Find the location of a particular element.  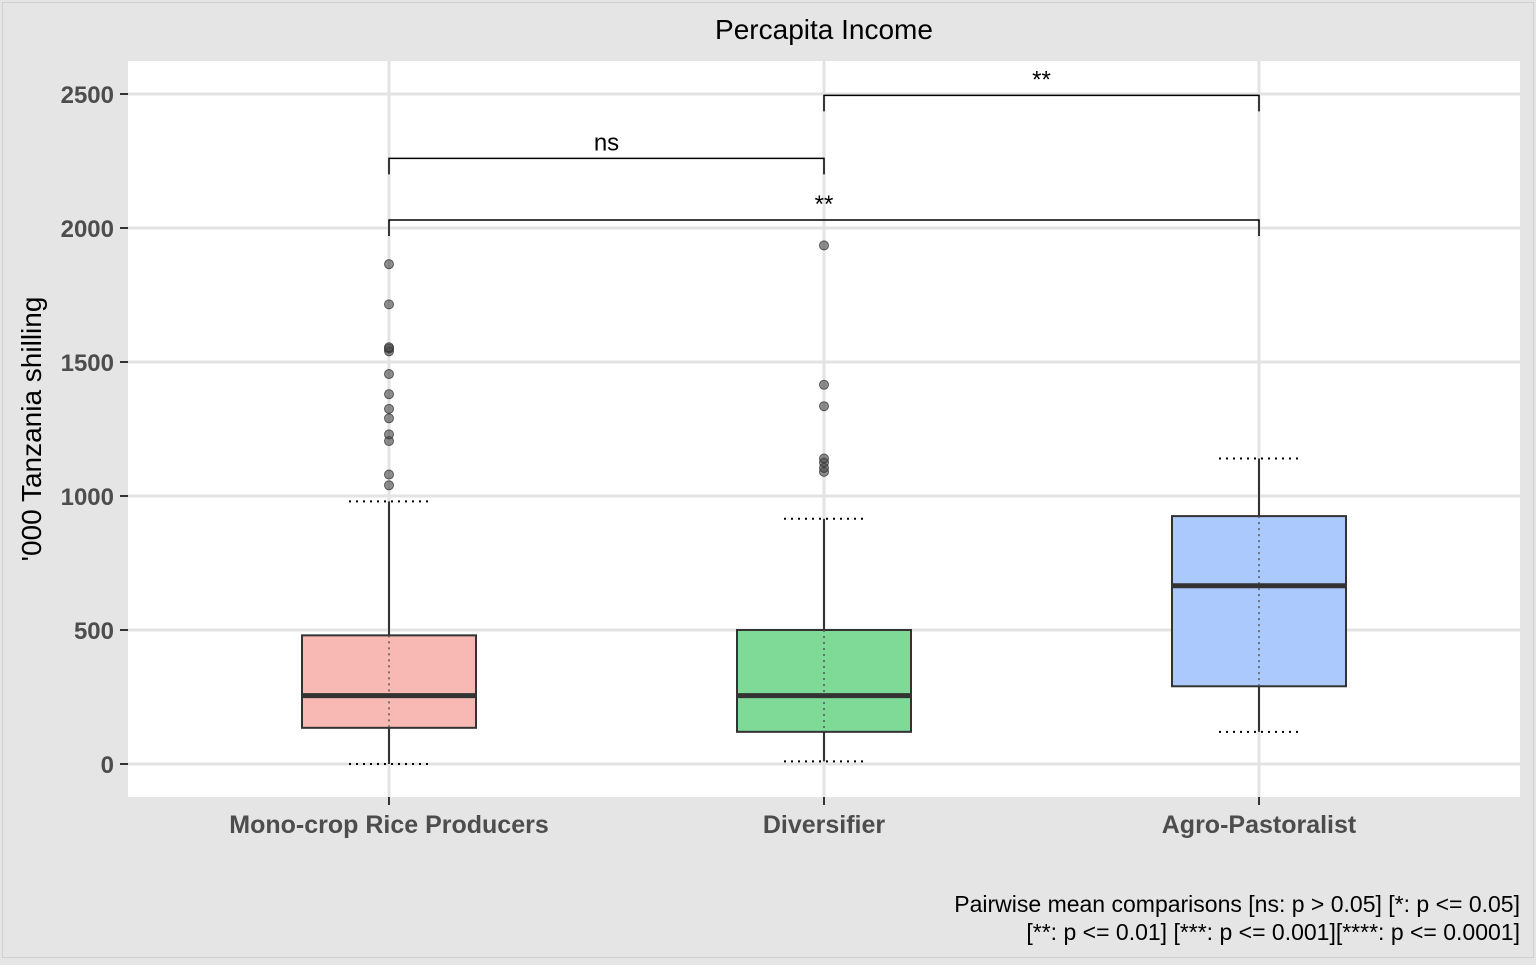

y-tick-label: 2000 is located at coordinates (87, 229).